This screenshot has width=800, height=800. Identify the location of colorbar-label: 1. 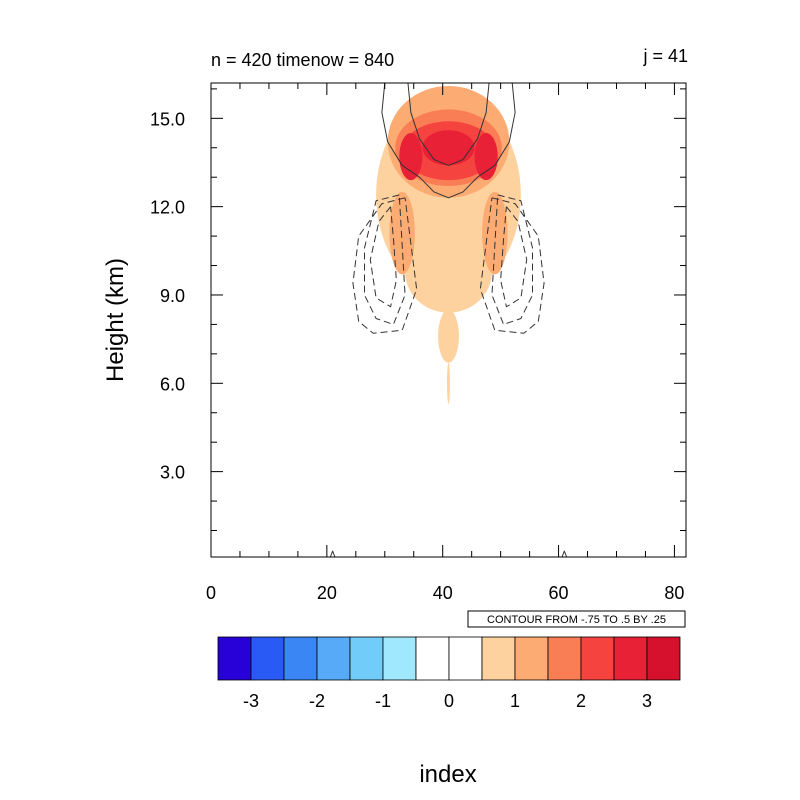
(515, 701).